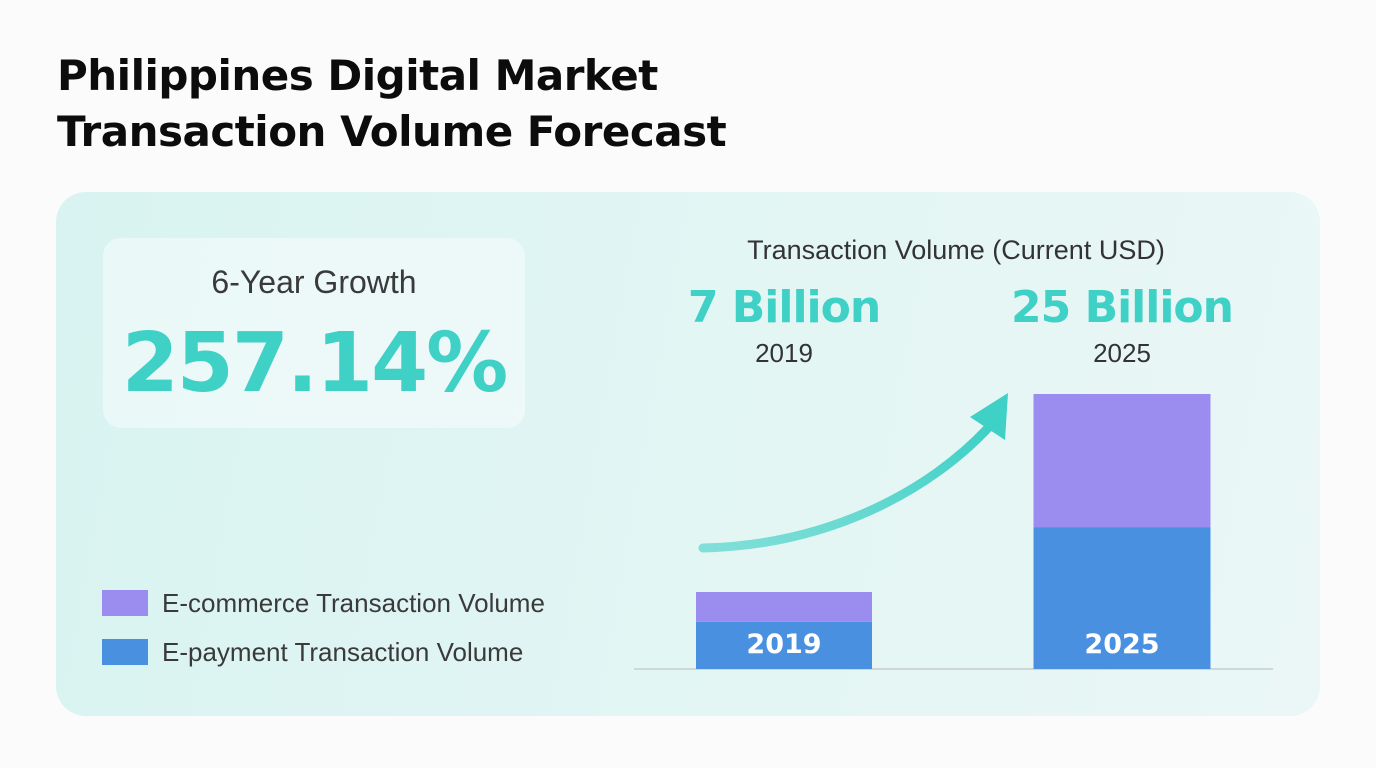  I want to click on bar-label-2019: 2019, so click(783, 644).